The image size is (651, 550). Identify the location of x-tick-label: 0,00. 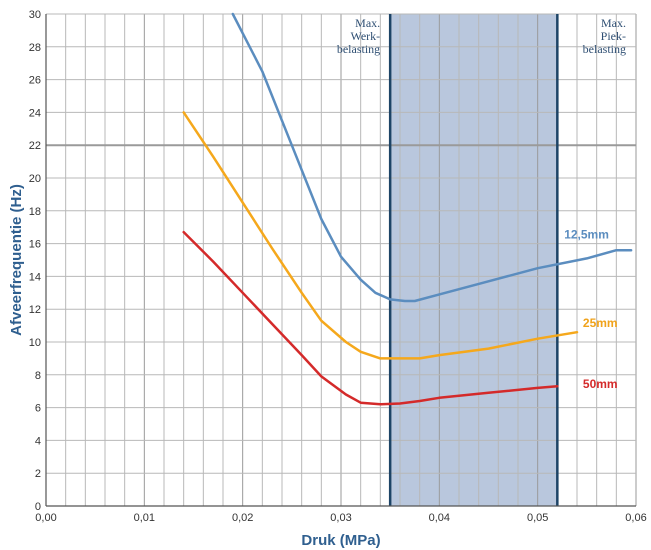
(45, 518).